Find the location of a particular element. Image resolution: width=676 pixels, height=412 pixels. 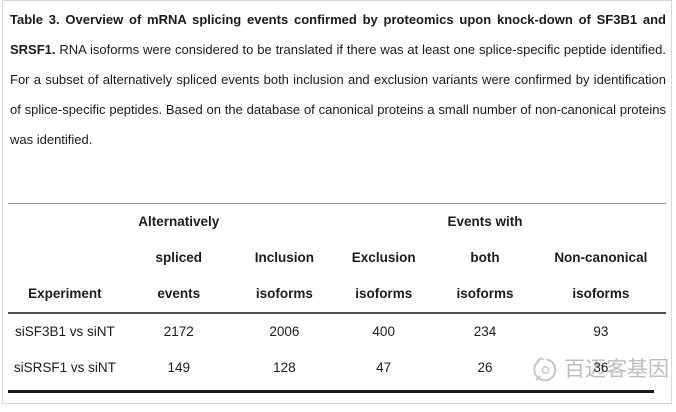

value-cell: 93 is located at coordinates (601, 331).